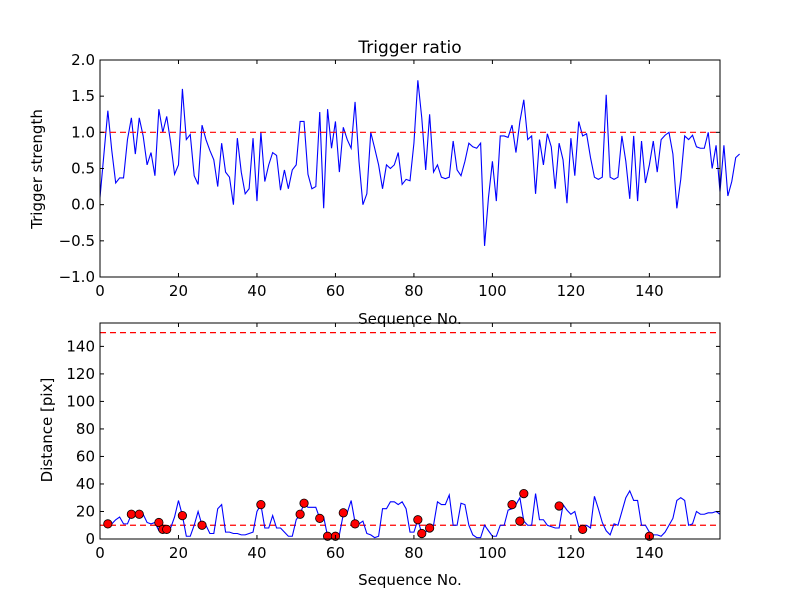 The height and width of the screenshot is (600, 800). What do you see at coordinates (80, 374) in the screenshot?
I see `y-tick-label: 120` at bounding box center [80, 374].